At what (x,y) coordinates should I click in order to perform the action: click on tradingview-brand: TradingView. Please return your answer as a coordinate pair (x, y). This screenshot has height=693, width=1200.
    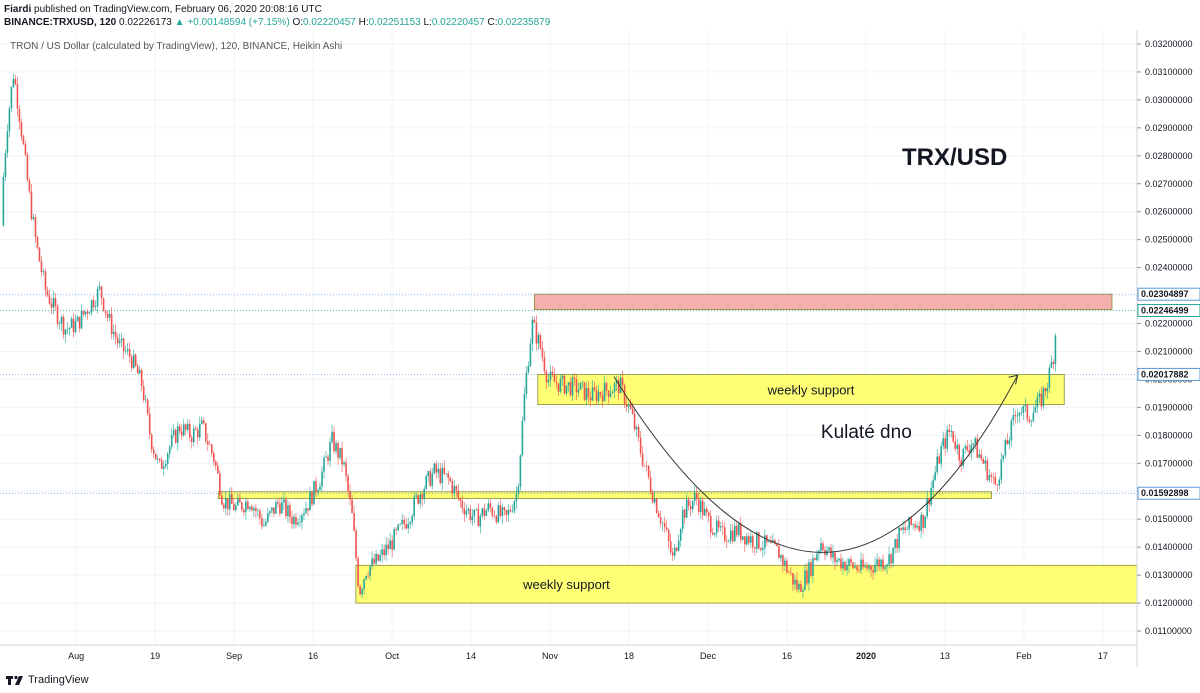
    Looking at the image, I should click on (58, 680).